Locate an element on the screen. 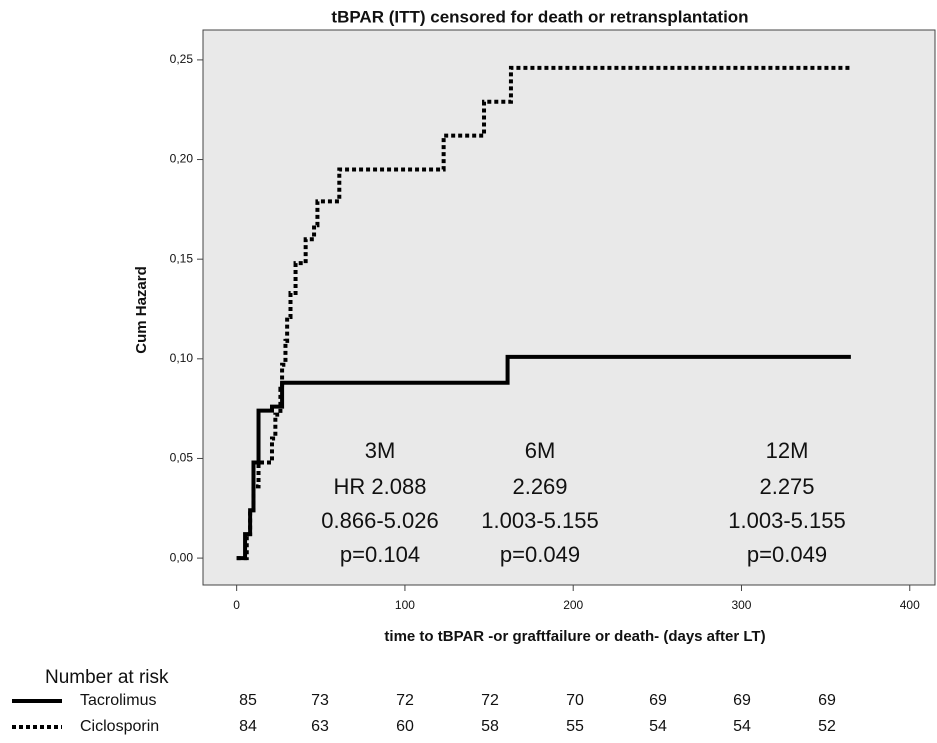 The image size is (937, 743). risk-count: 84 is located at coordinates (248, 726).